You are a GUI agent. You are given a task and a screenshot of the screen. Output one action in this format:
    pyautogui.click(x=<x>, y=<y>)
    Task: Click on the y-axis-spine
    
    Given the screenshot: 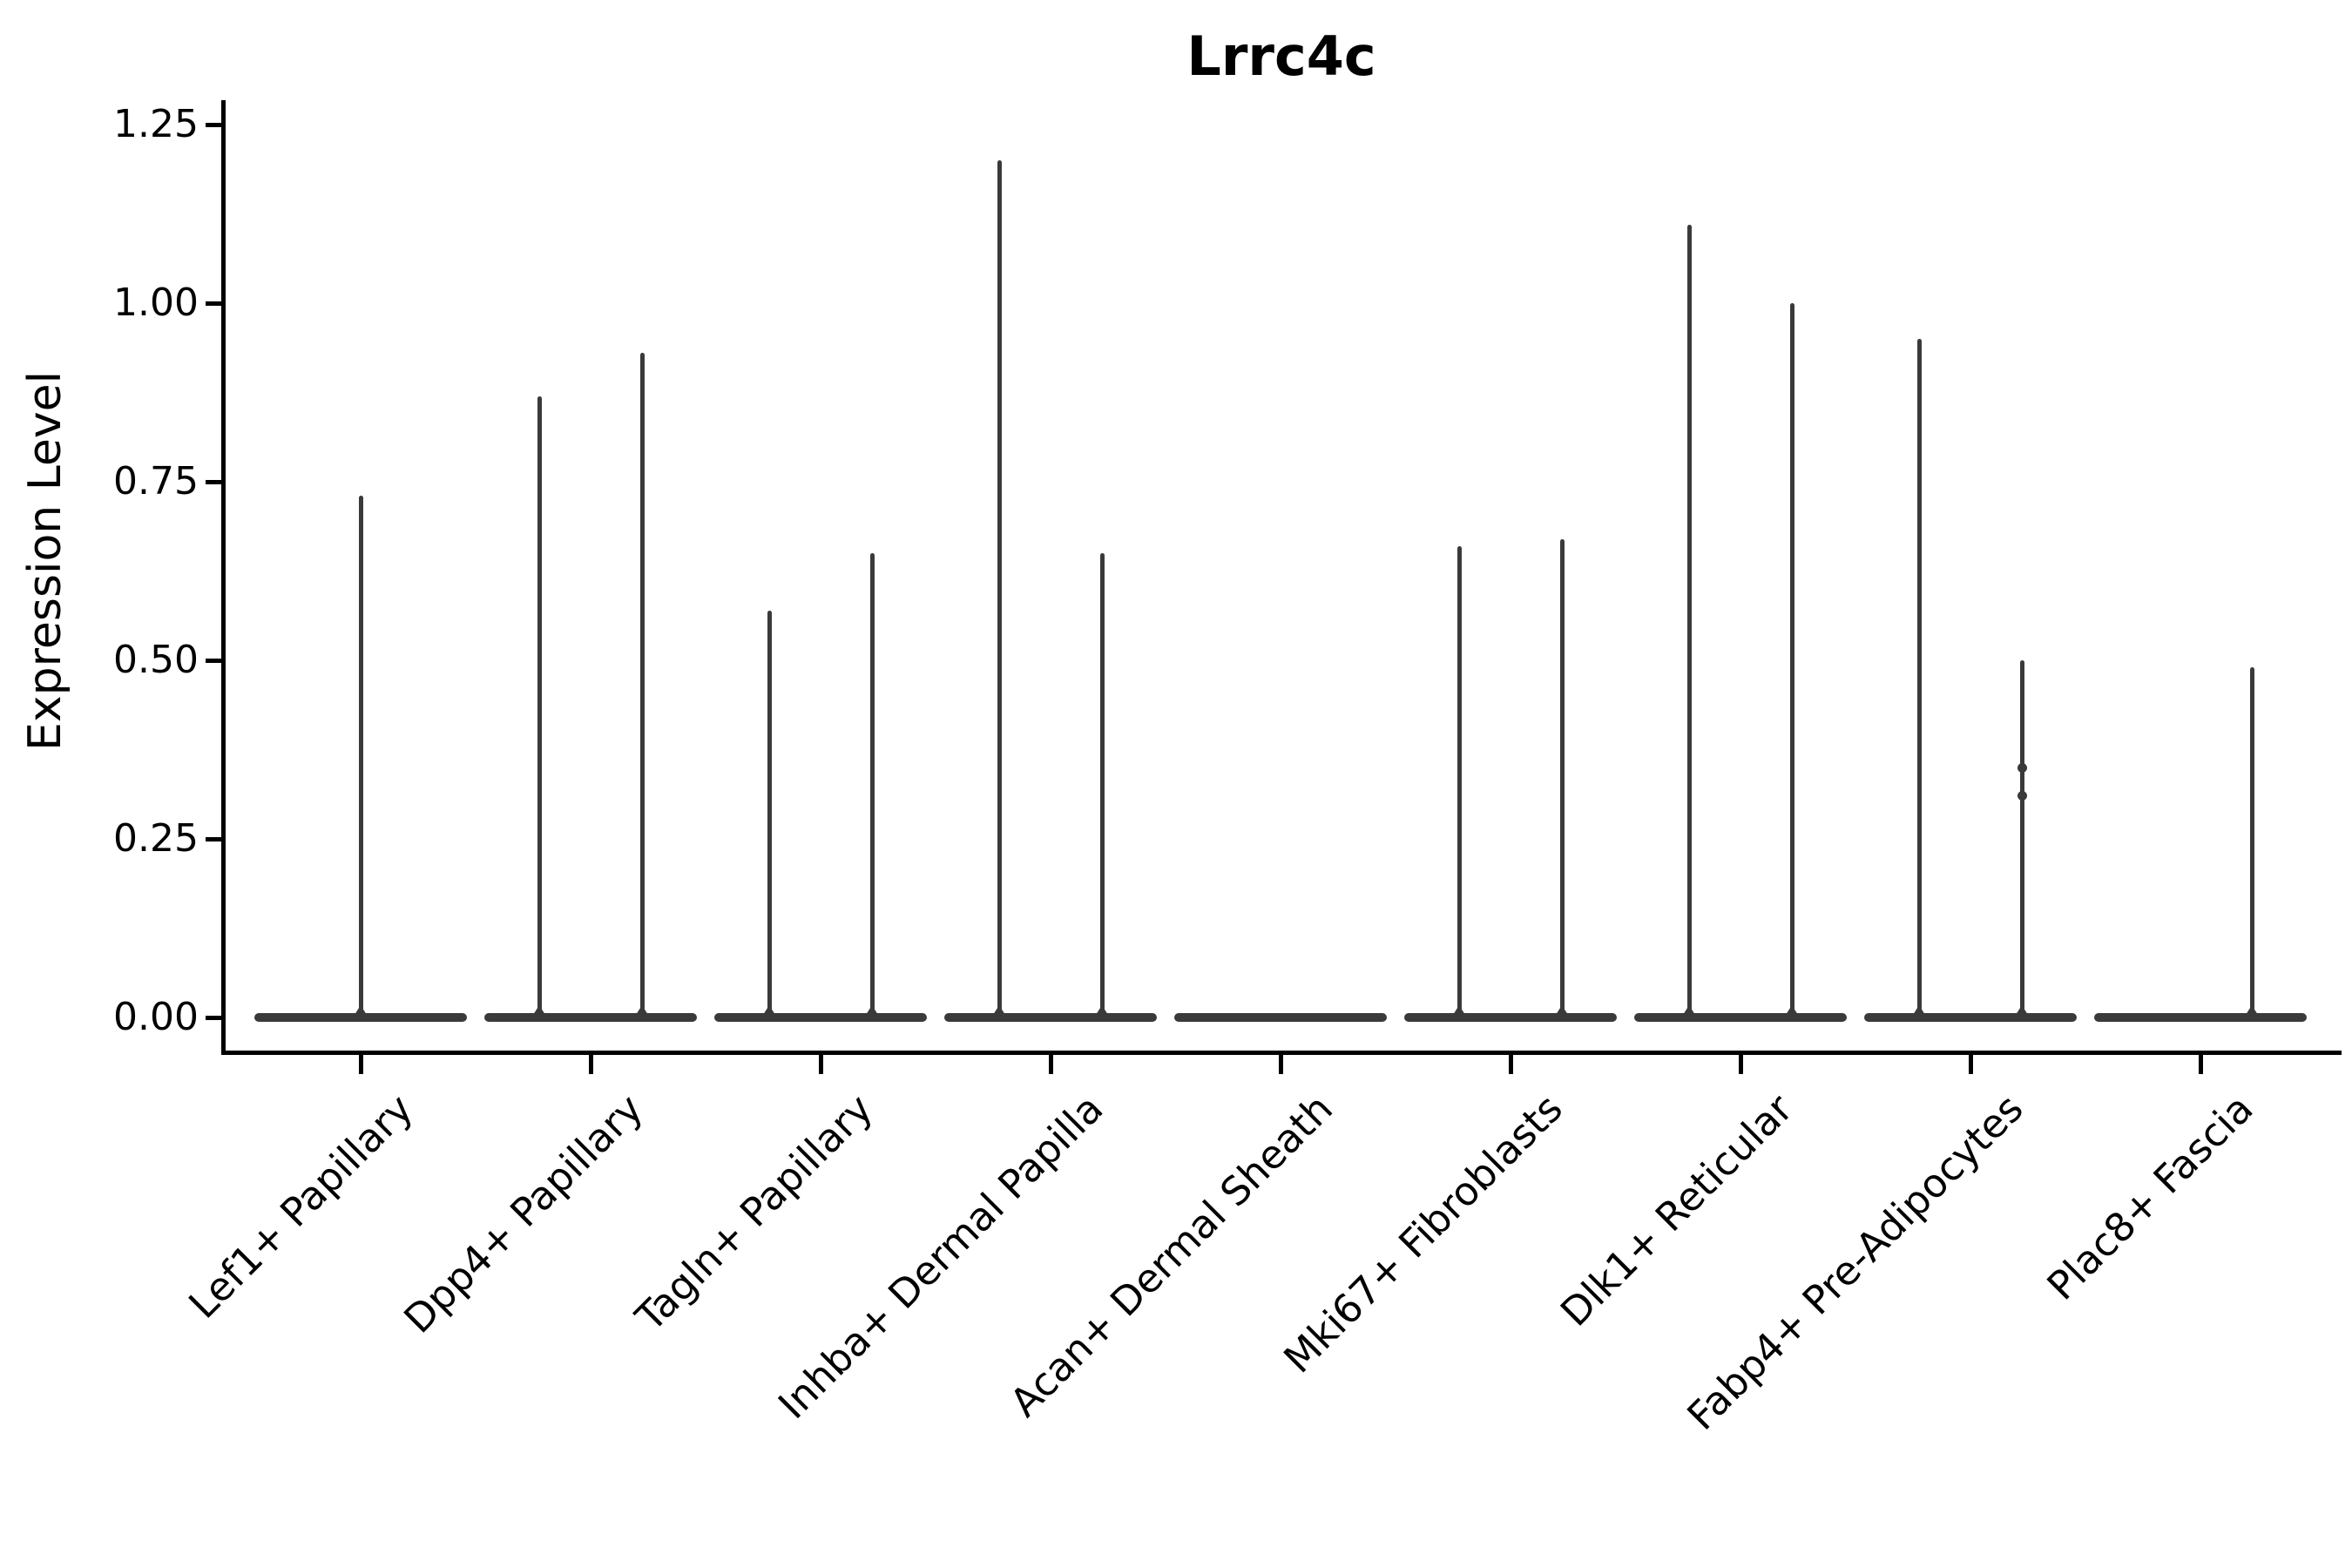 What is the action you would take?
    pyautogui.click(x=223, y=576)
    